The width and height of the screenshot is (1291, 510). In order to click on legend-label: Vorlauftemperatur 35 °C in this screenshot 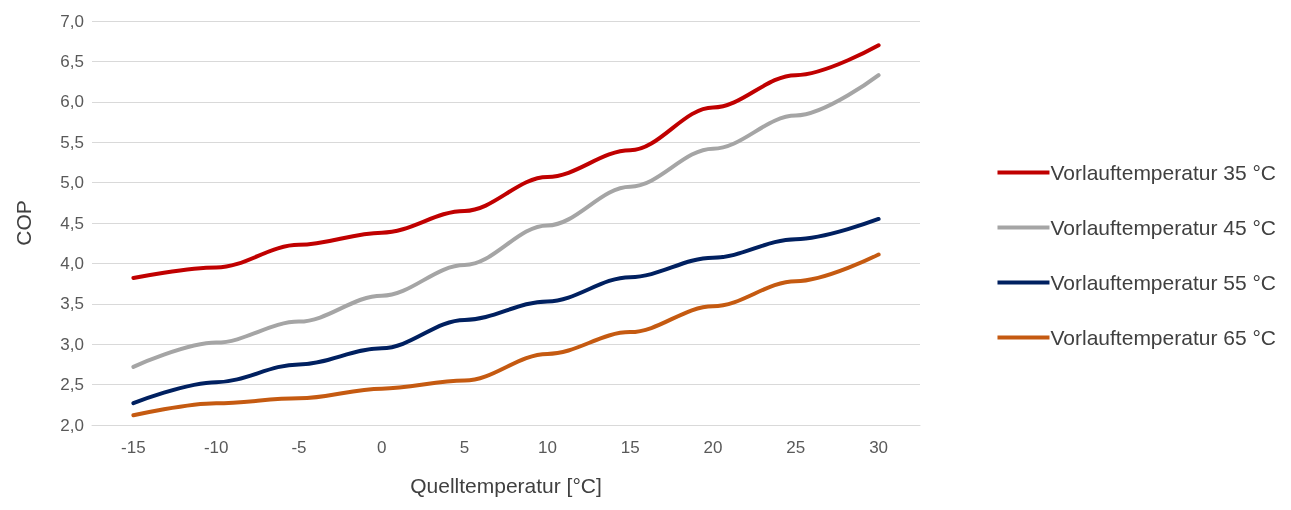, I will do `click(1163, 172)`.